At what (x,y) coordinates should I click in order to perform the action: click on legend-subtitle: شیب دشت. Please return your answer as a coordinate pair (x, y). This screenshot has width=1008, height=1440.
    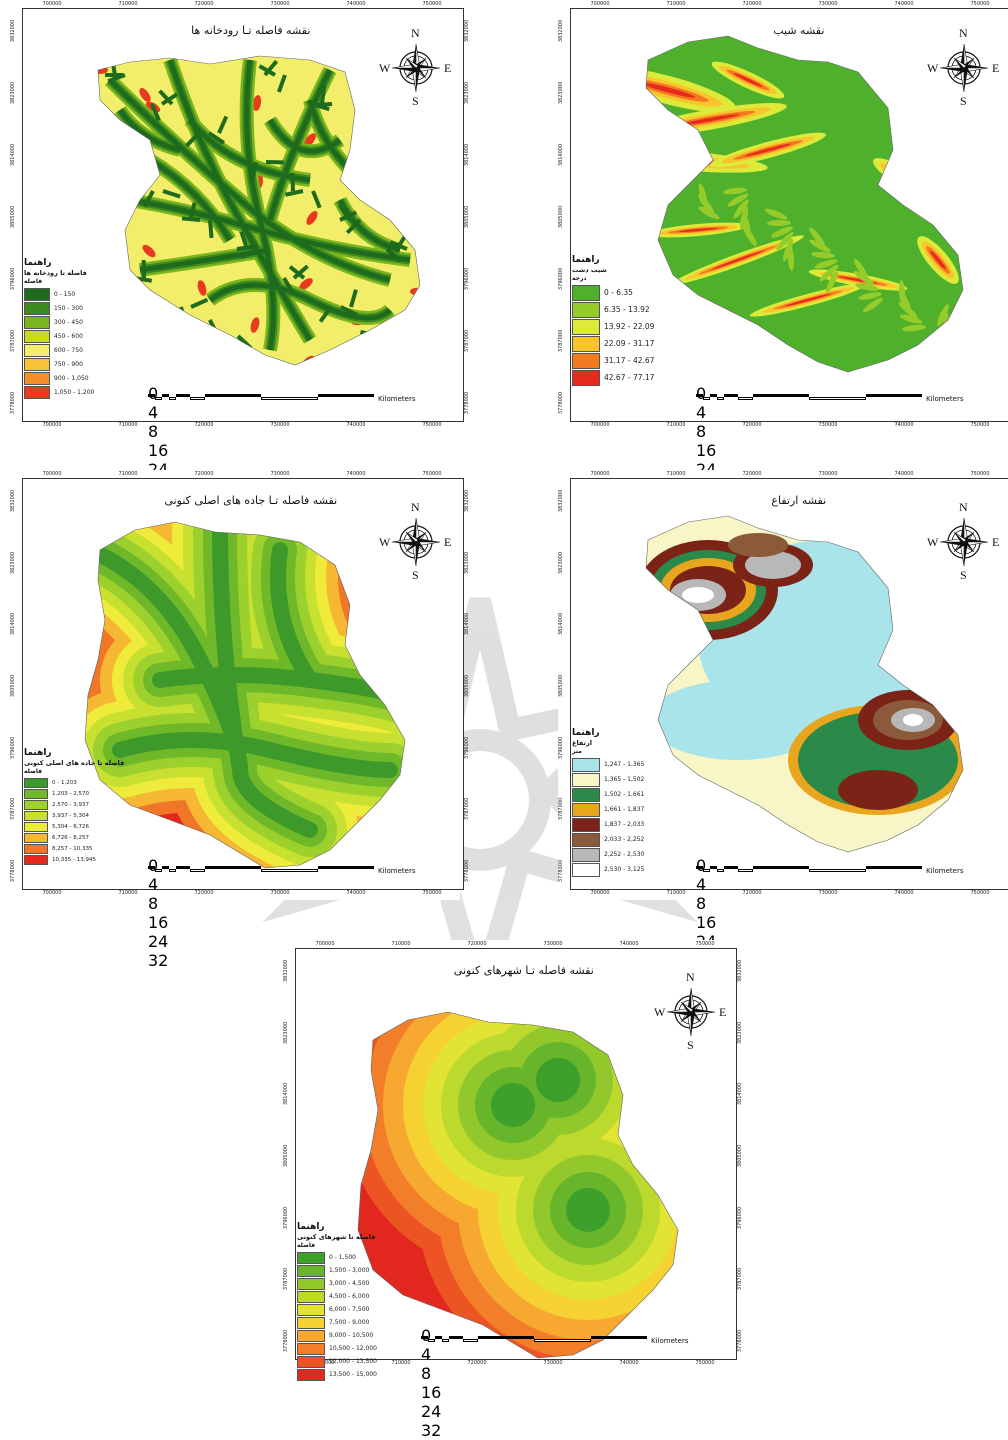
    Looking at the image, I should click on (613, 270).